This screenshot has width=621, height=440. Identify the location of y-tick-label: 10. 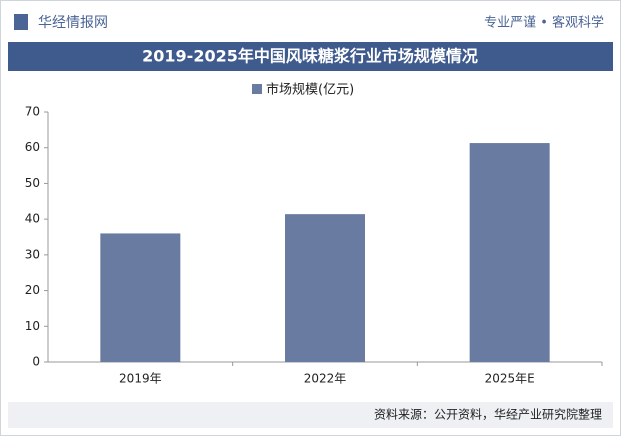
(32, 326).